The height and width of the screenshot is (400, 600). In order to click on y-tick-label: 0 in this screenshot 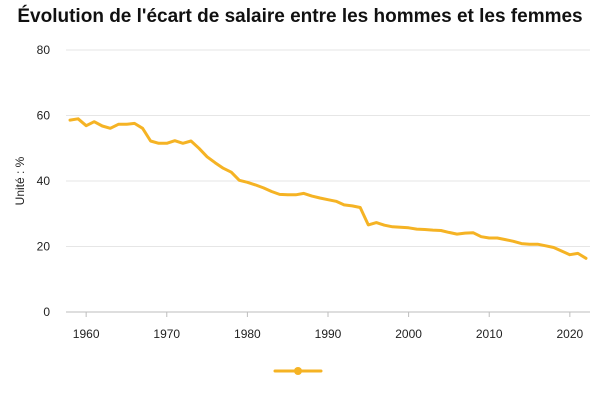, I will do `click(46, 312)`.